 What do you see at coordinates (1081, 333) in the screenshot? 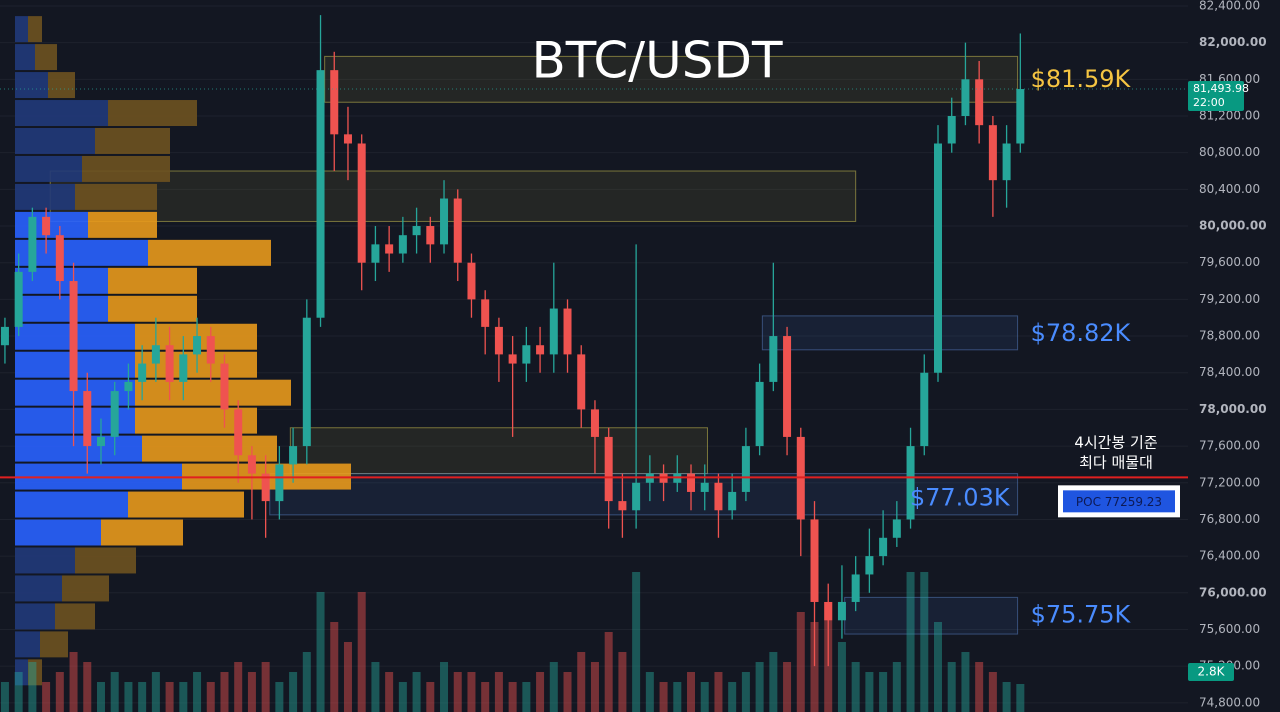
I see `zone-label: $78.82K` at bounding box center [1081, 333].